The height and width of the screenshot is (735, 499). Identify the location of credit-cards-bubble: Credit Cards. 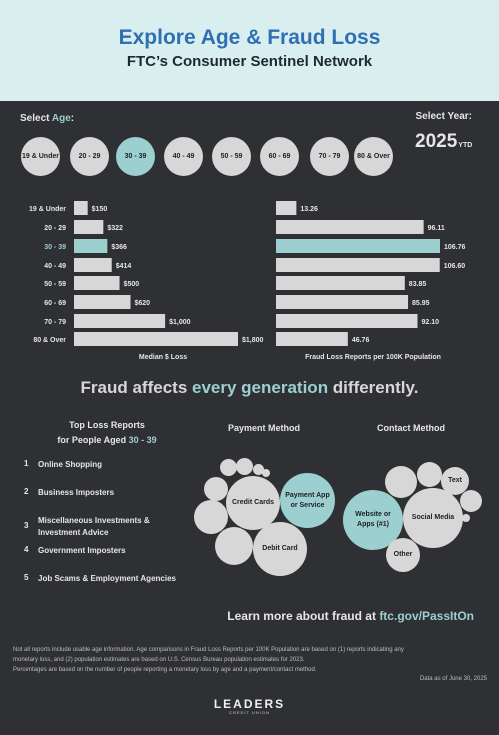
(253, 503).